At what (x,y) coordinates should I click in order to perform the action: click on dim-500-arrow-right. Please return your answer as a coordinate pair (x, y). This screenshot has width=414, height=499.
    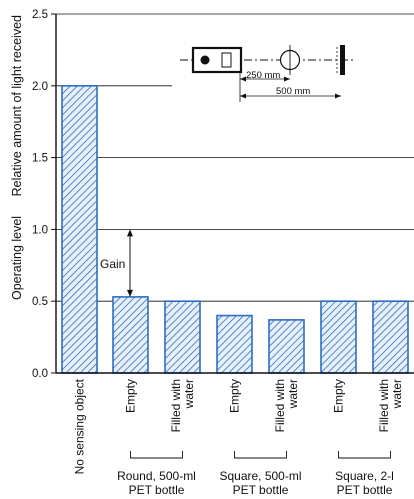
    Looking at the image, I should click on (338, 96).